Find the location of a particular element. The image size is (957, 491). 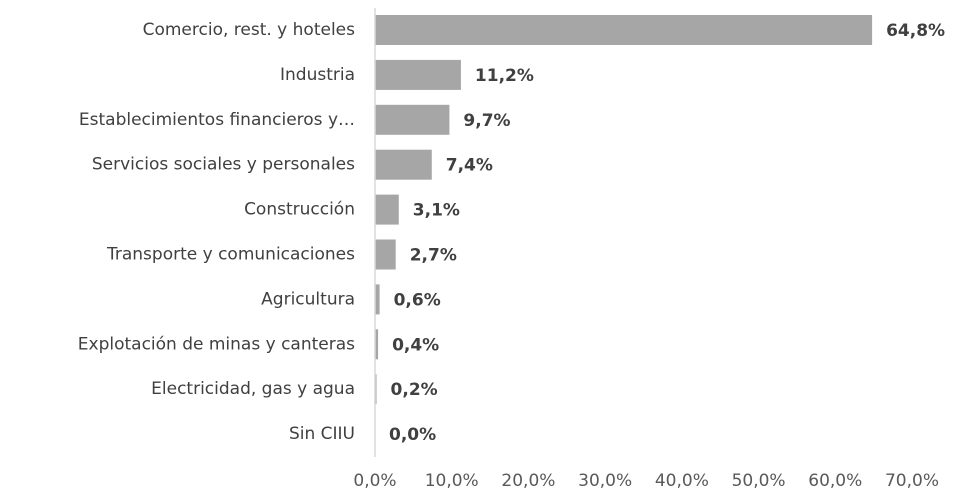

x-tick-label: 20,0% is located at coordinates (528, 481).